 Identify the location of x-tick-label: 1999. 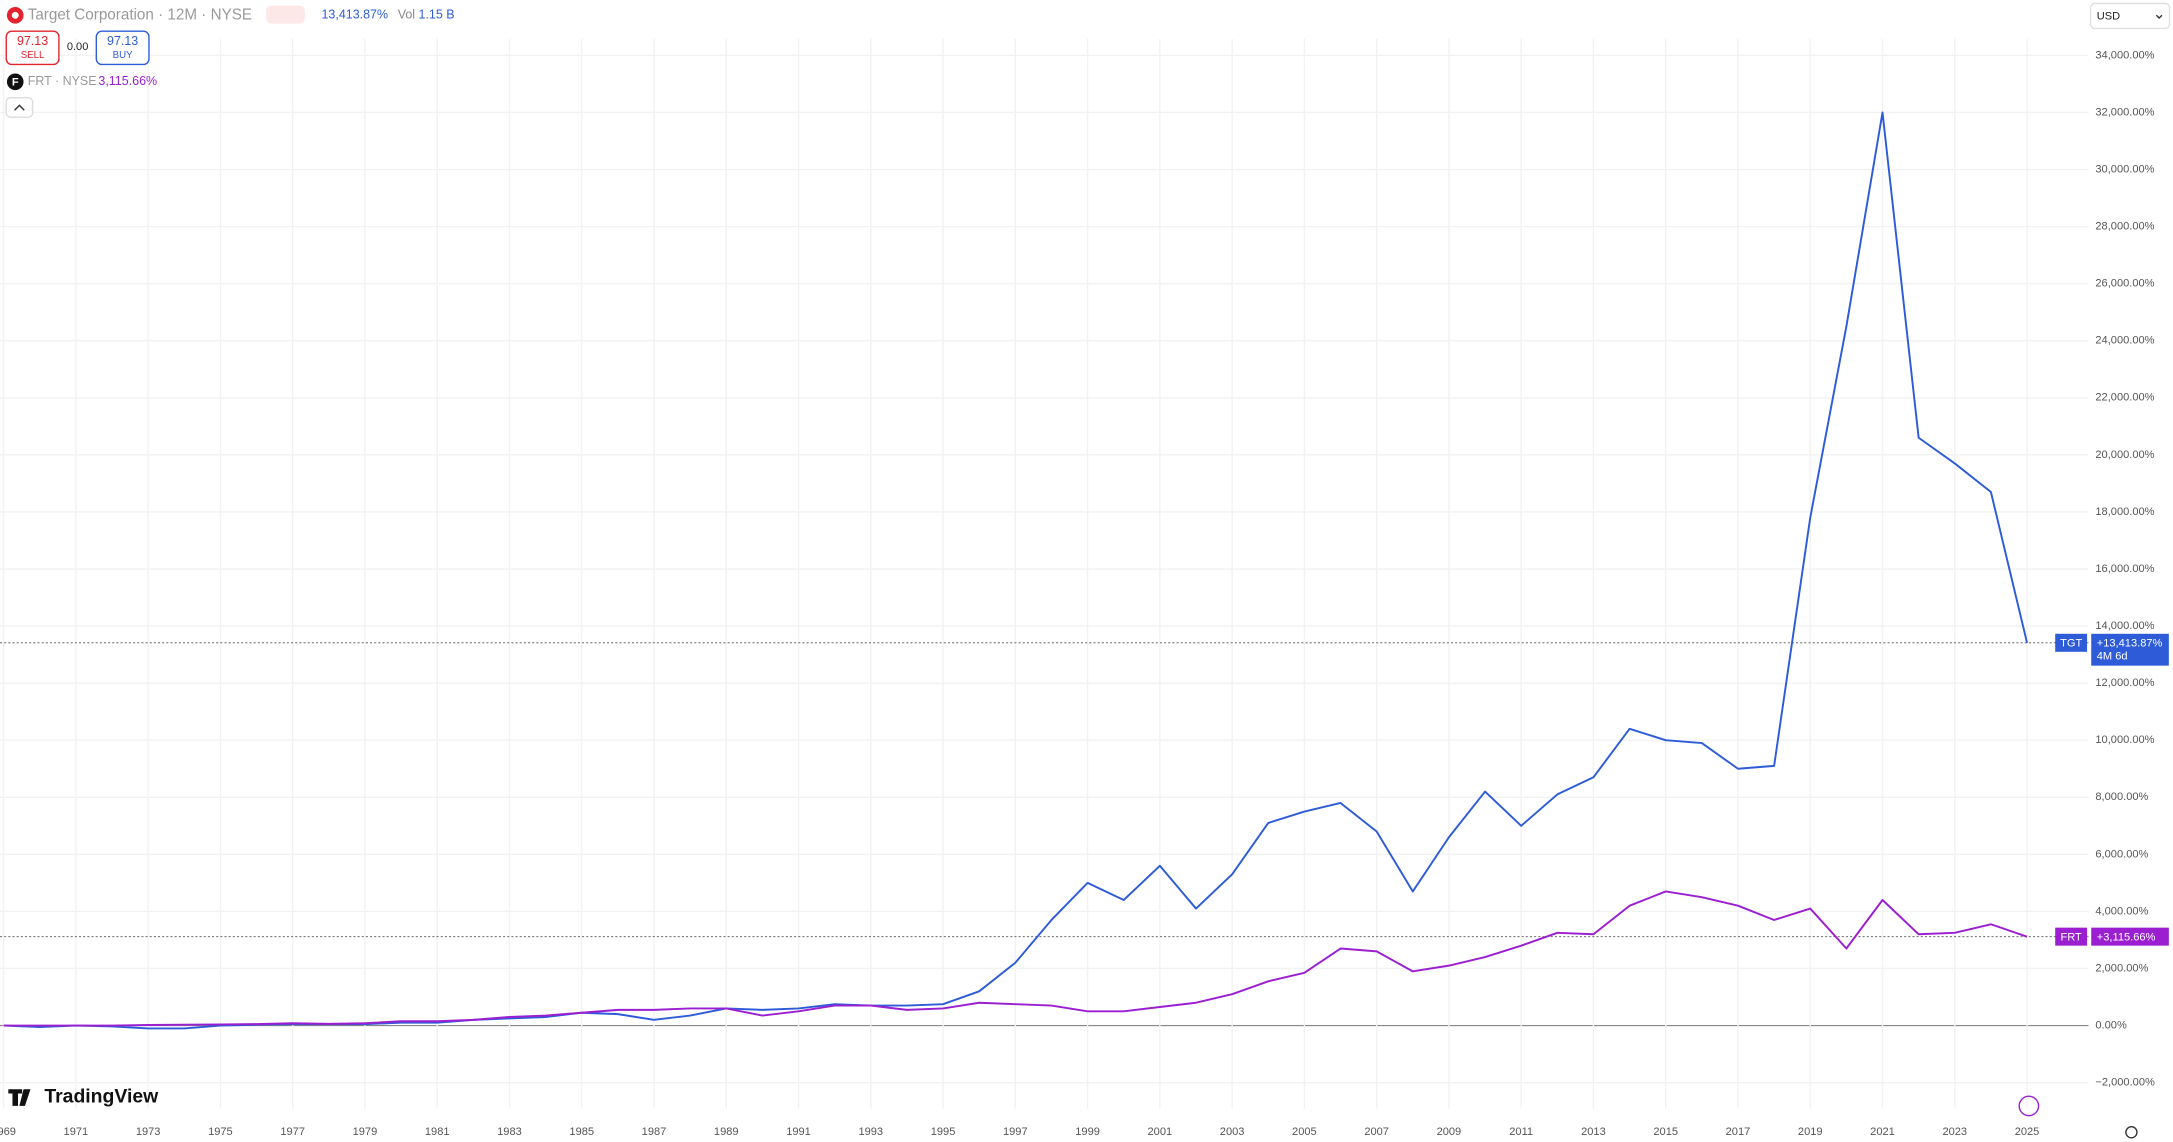
(1087, 1132).